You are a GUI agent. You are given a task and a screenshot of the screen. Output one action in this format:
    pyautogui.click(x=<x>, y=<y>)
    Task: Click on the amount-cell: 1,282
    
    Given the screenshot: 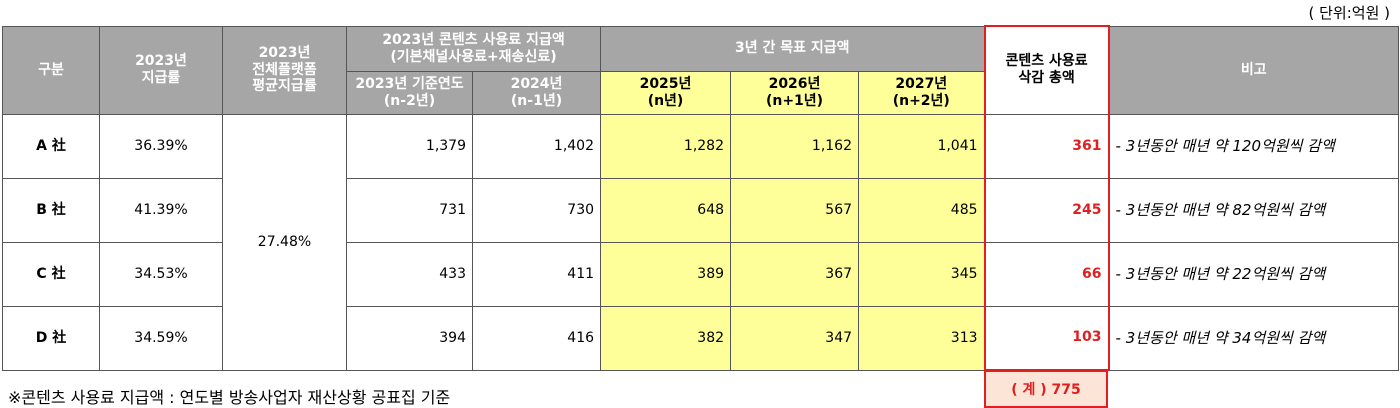 What is the action you would take?
    pyautogui.click(x=666, y=146)
    